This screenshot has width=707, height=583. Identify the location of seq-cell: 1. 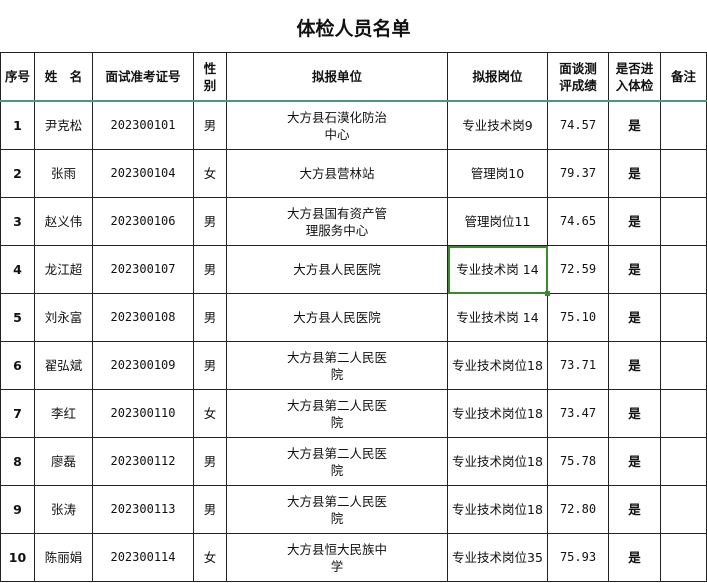
(17, 125).